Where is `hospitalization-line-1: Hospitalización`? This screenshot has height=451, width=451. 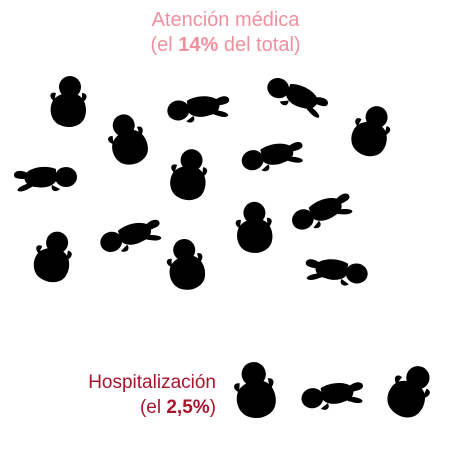
hospitalization-line-1: Hospitalización is located at coordinates (152, 382).